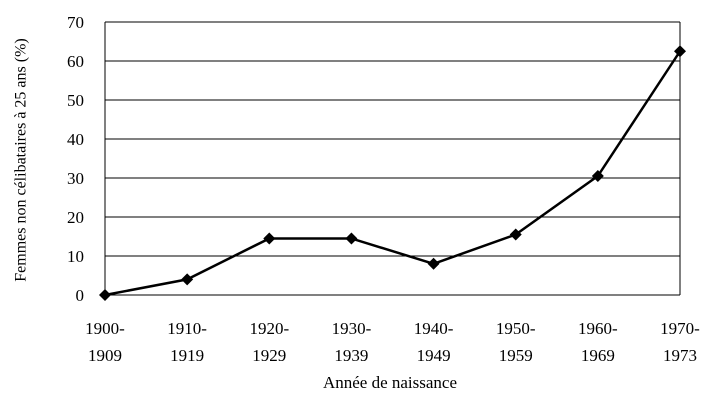  Describe the element at coordinates (598, 342) in the screenshot. I see `x-tick-label: 1960-1969` at that location.